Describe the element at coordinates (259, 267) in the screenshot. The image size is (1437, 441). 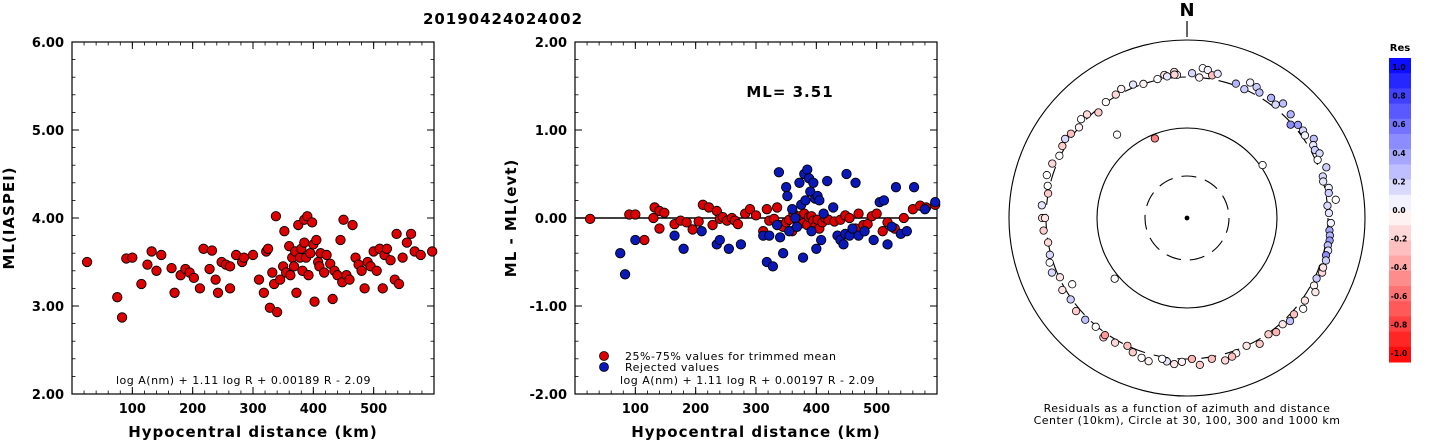
I see `data-points` at that location.